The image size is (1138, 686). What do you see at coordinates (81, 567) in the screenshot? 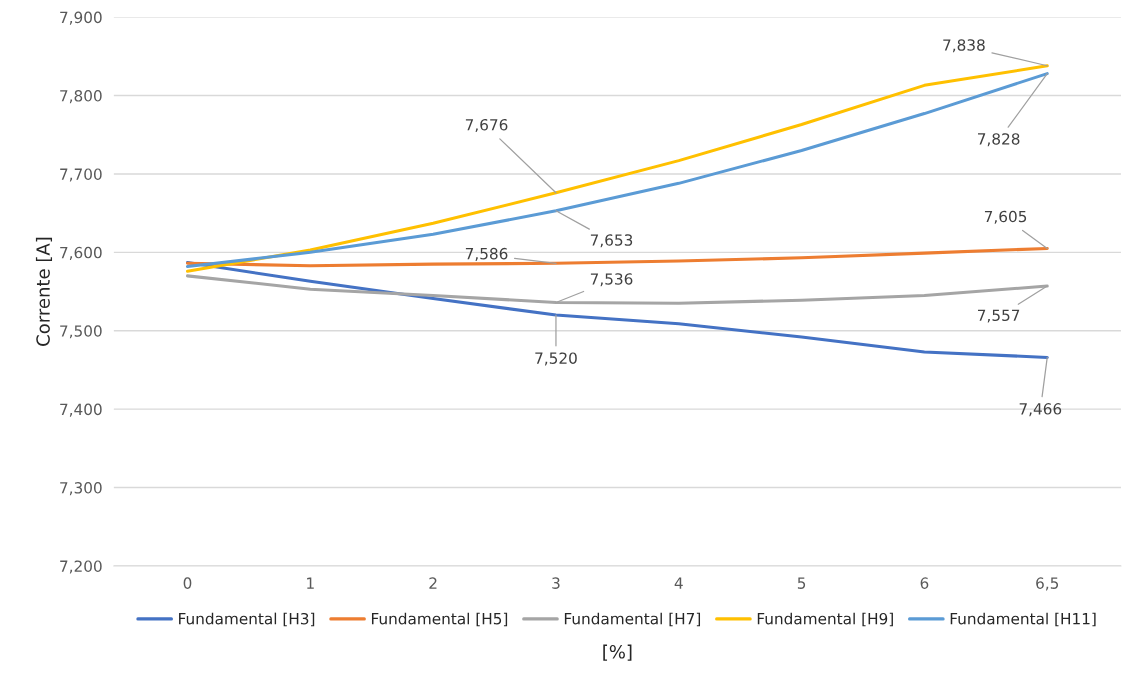
I see `y-tick-label: 7,200` at bounding box center [81, 567].